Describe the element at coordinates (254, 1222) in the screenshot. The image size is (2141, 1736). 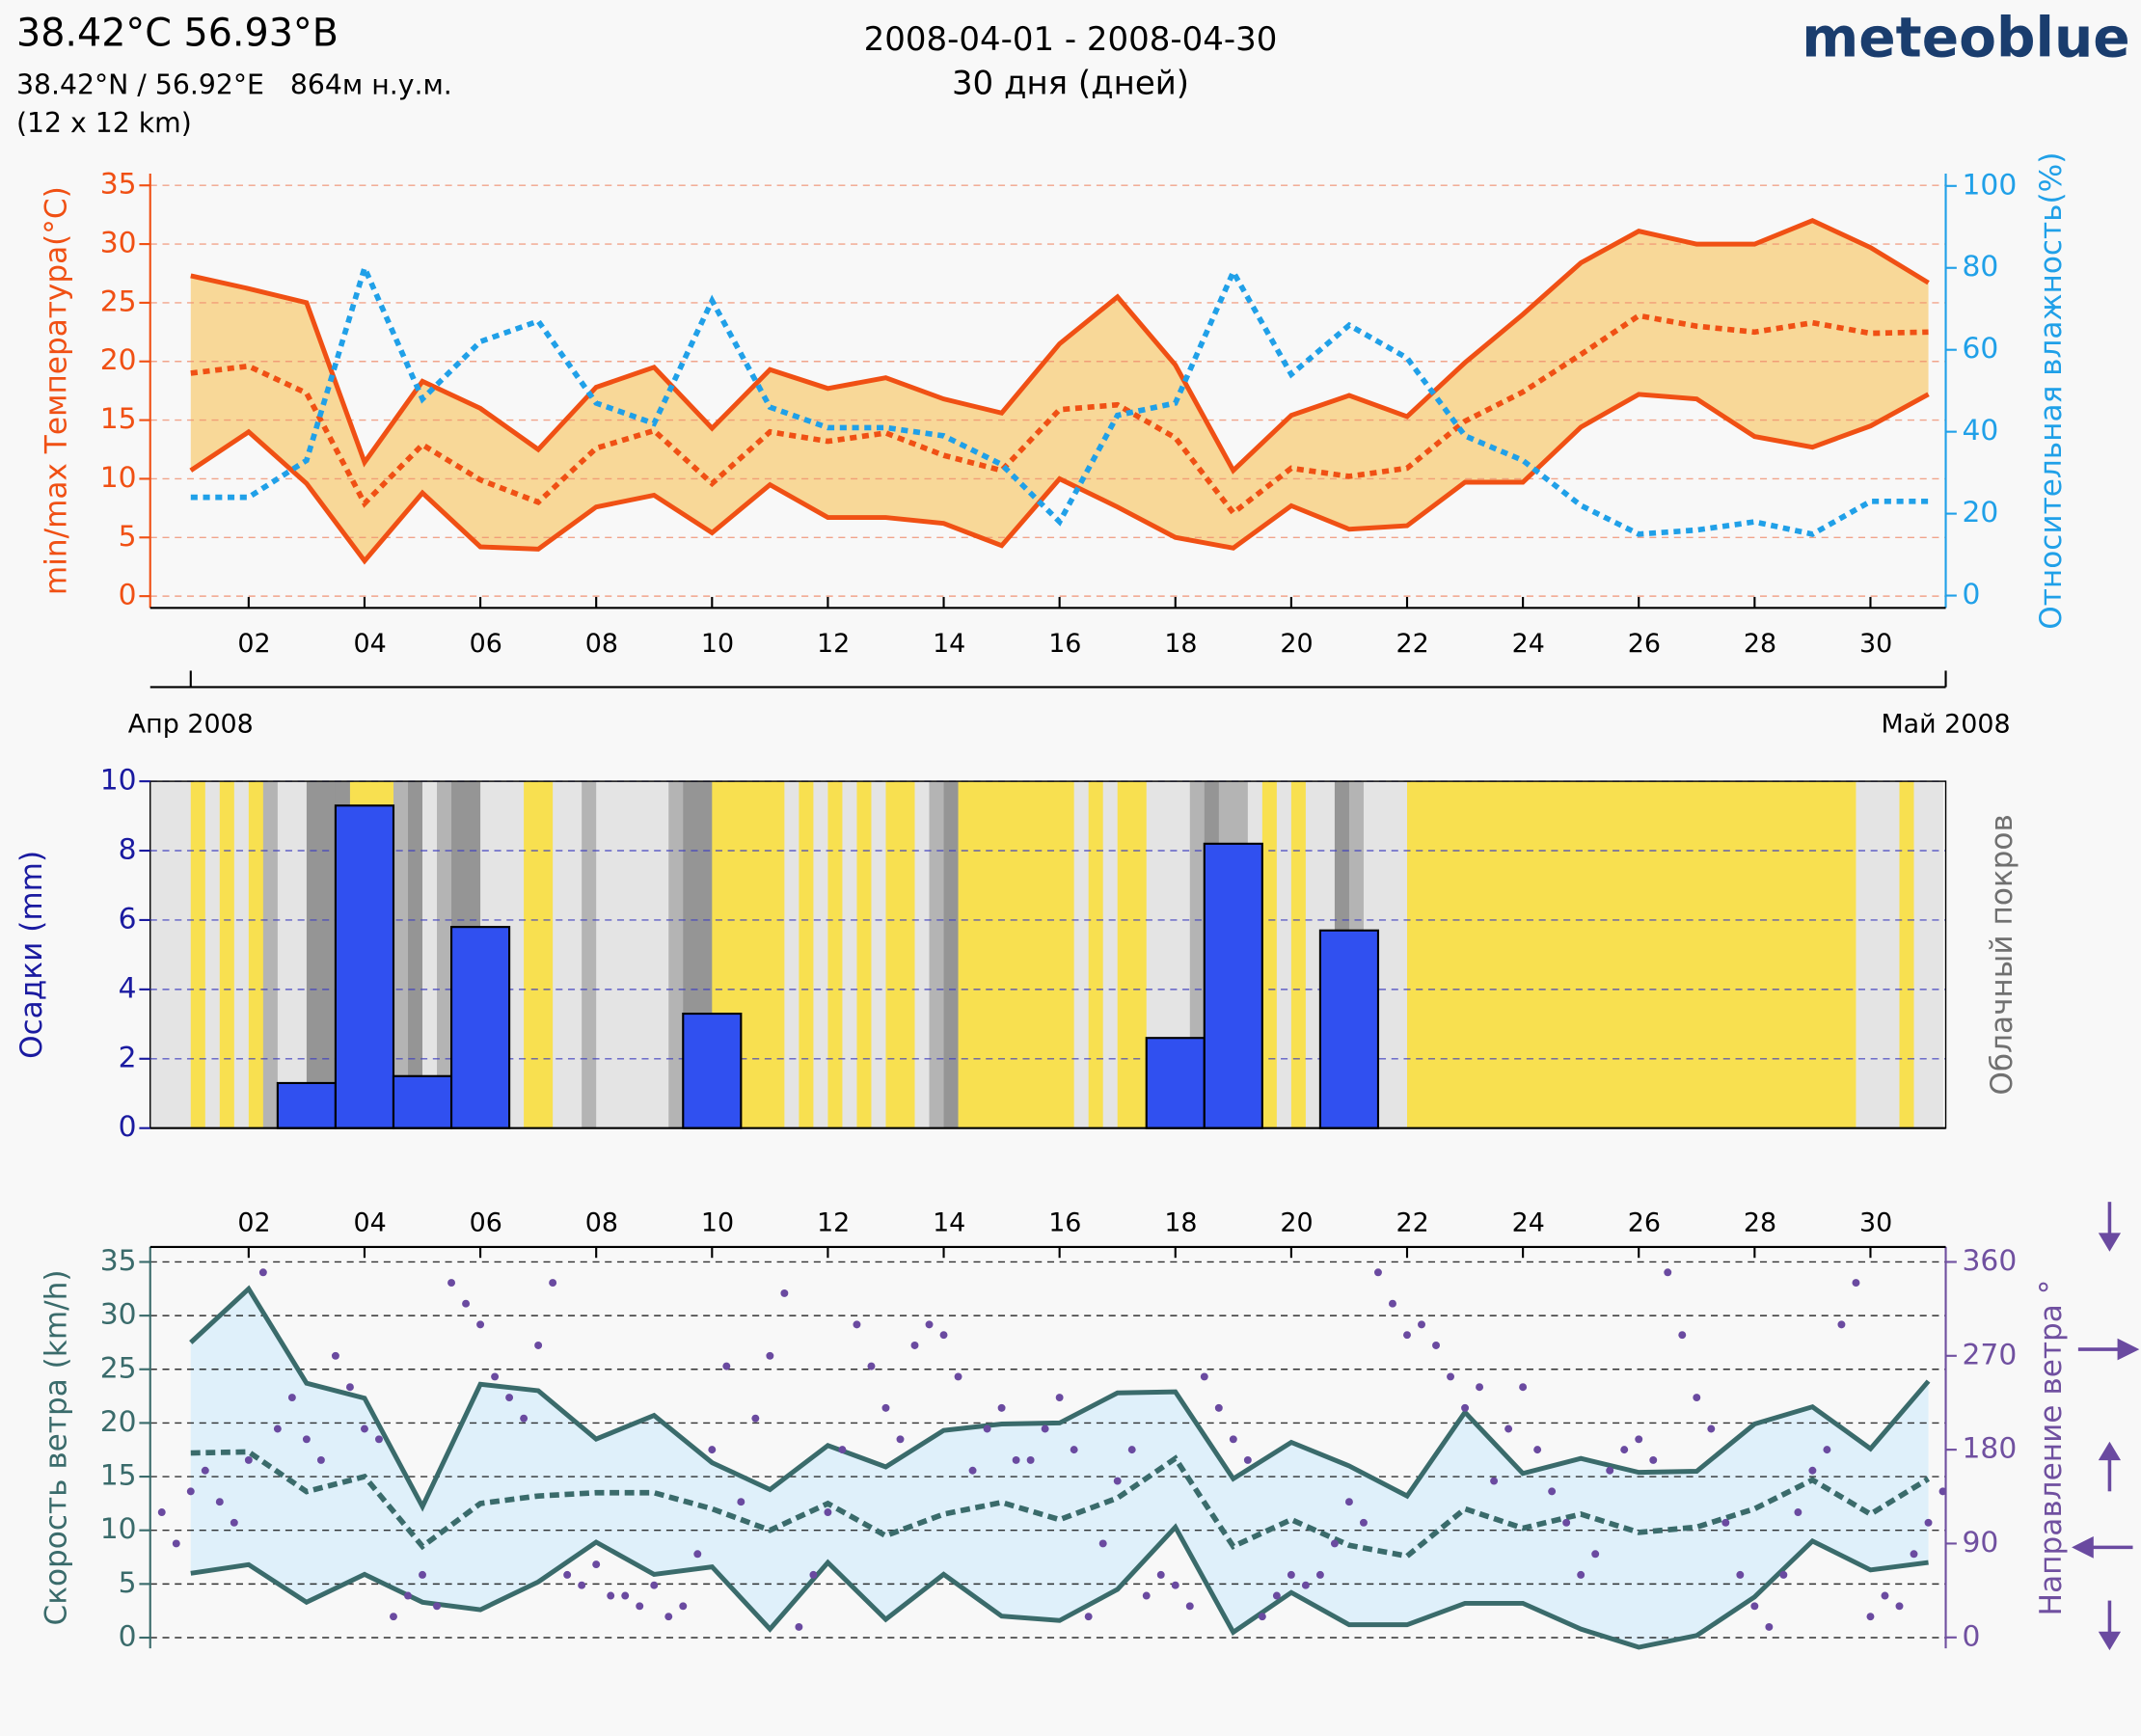
I see `x-tick-label: 02` at that location.